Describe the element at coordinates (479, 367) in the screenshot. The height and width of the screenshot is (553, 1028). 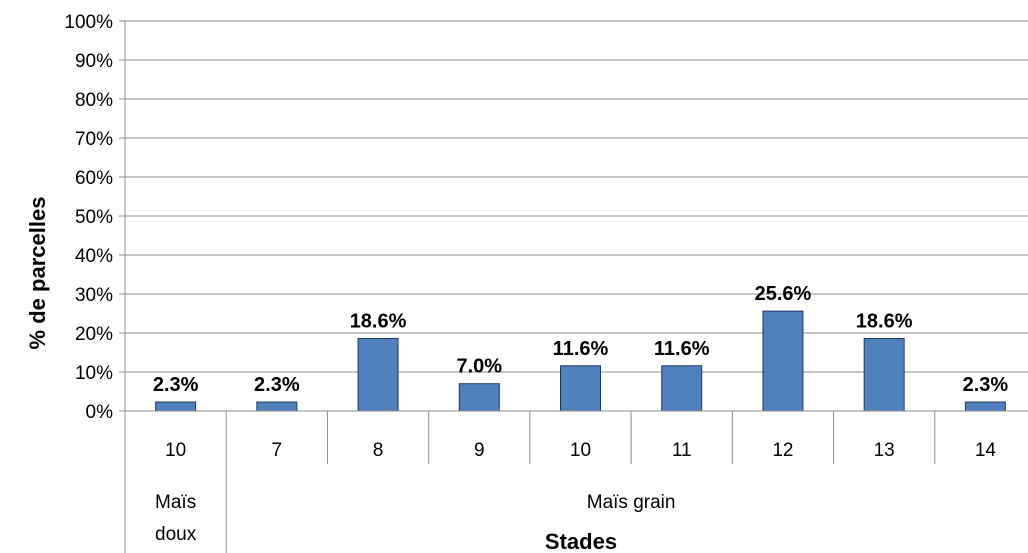
I see `data-label: 7.0%` at that location.